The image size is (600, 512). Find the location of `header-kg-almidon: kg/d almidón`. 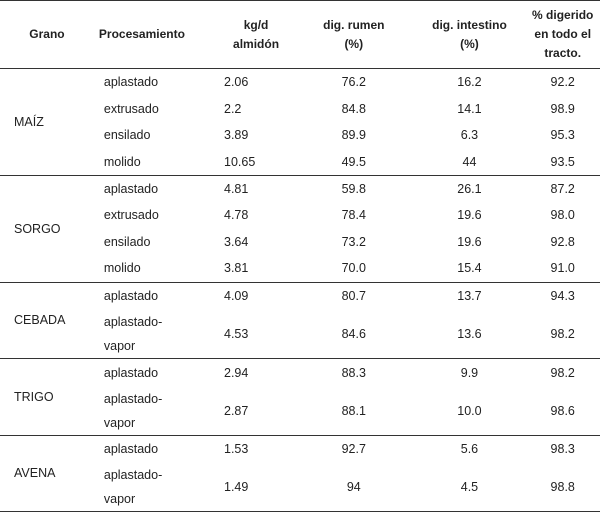

header-kg-almidon: kg/d almidón is located at coordinates (247, 35).